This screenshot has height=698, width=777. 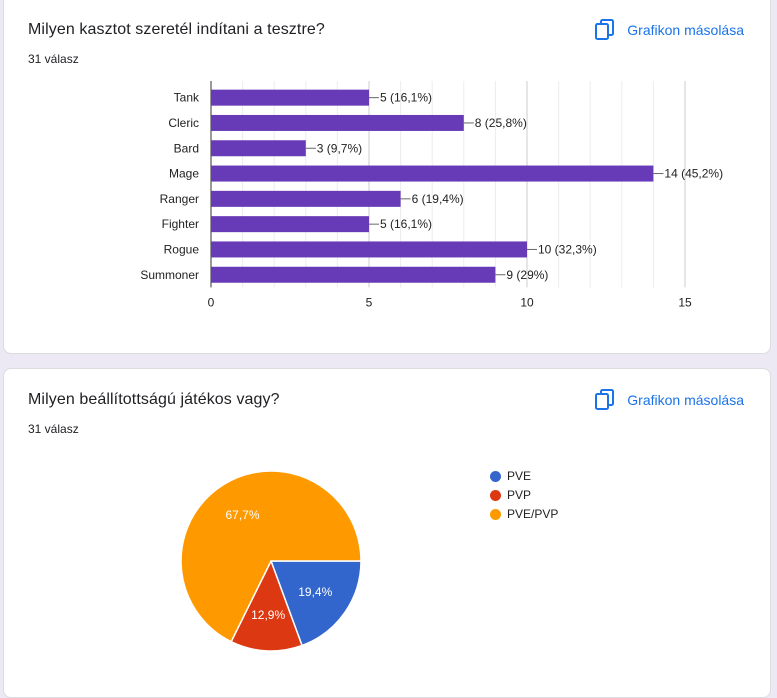 I want to click on legend-item: PVP, so click(x=510, y=495).